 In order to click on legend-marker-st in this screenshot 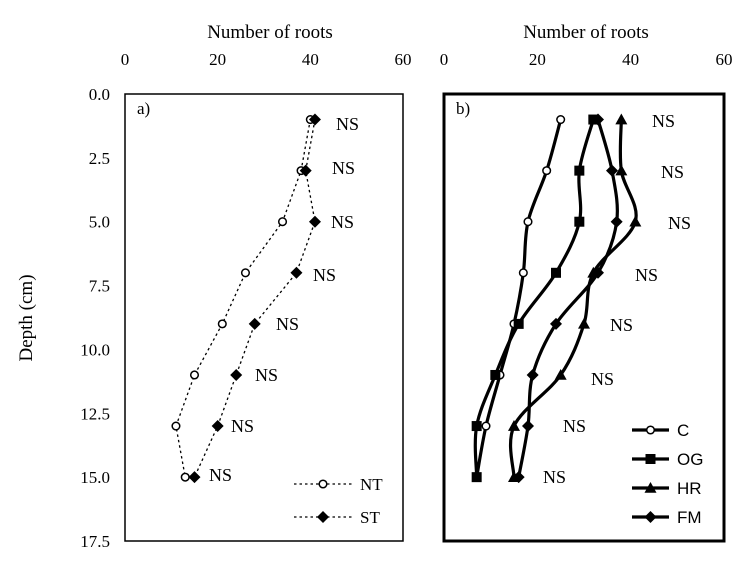, I will do `click(323, 517)`.